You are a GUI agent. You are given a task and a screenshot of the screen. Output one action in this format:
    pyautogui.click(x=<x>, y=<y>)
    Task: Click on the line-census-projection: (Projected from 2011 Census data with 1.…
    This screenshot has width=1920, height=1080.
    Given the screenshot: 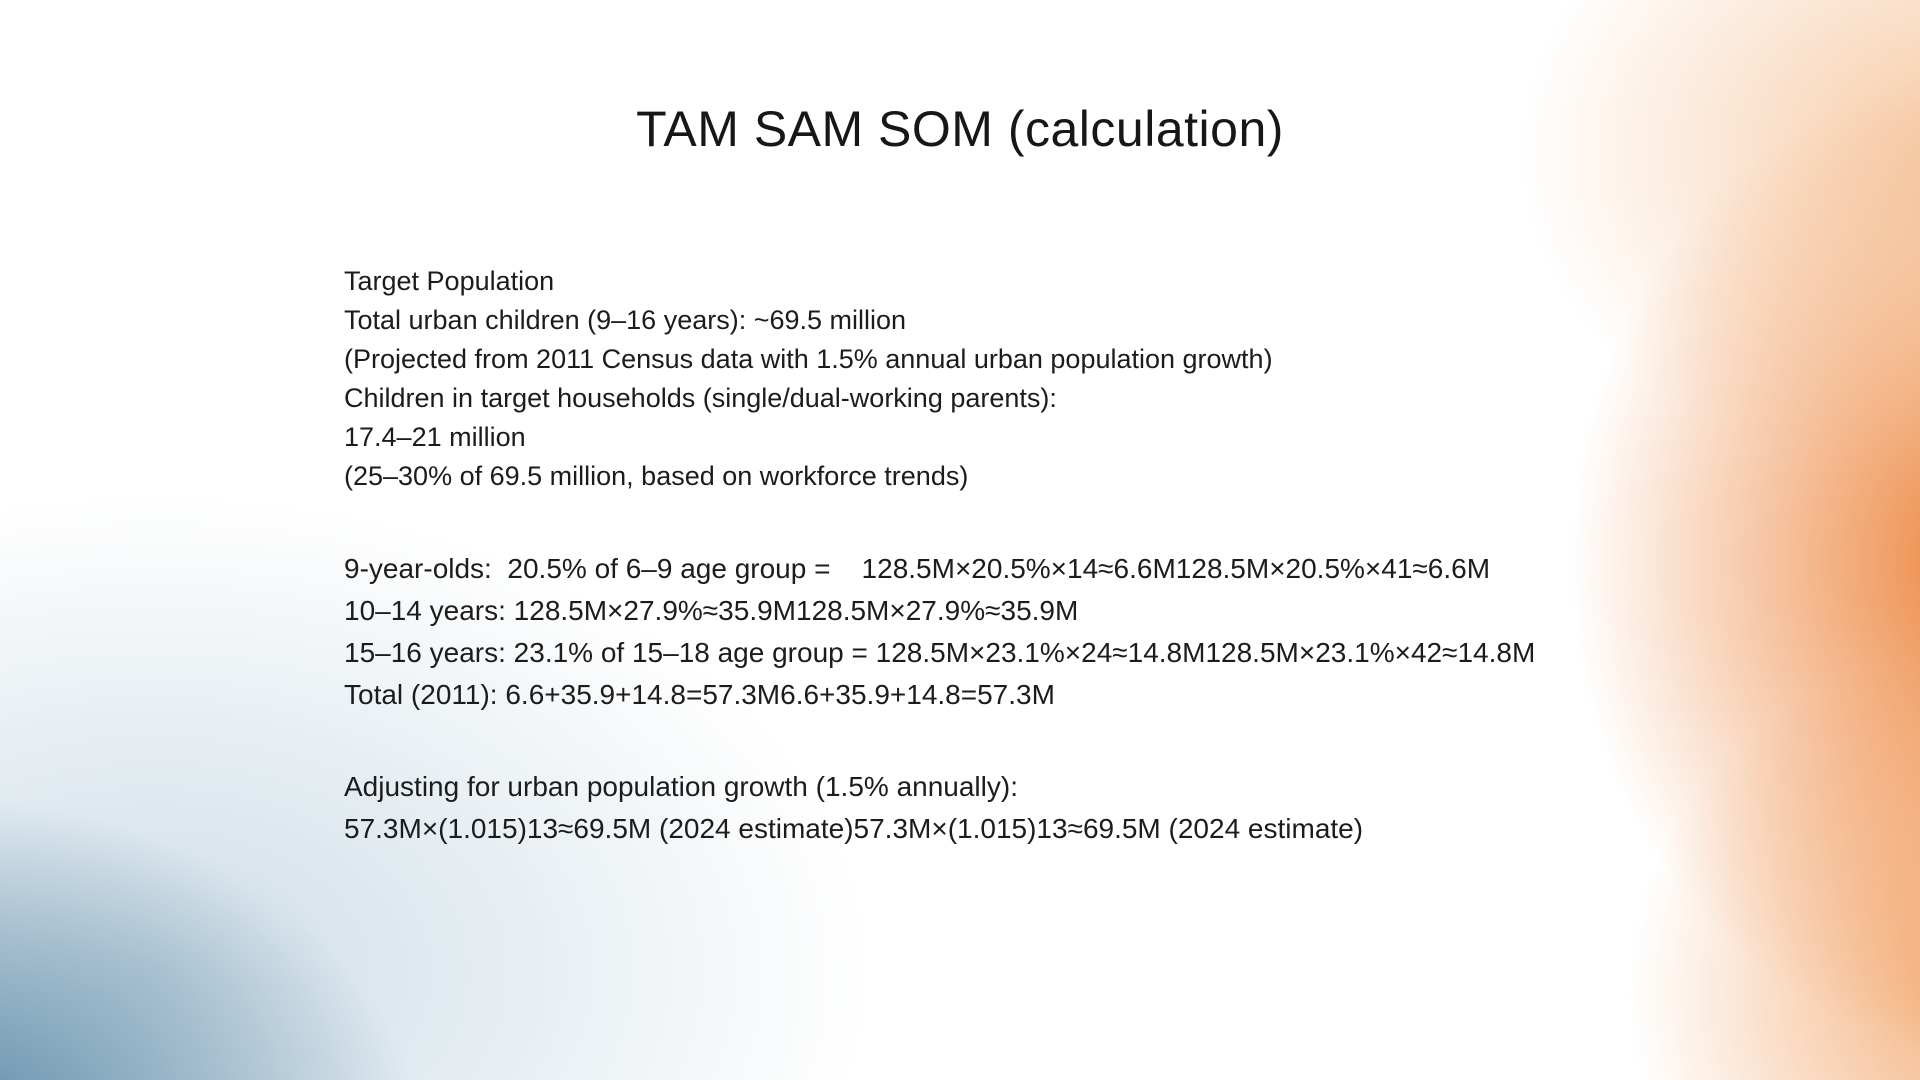 What is the action you would take?
    pyautogui.click(x=808, y=359)
    